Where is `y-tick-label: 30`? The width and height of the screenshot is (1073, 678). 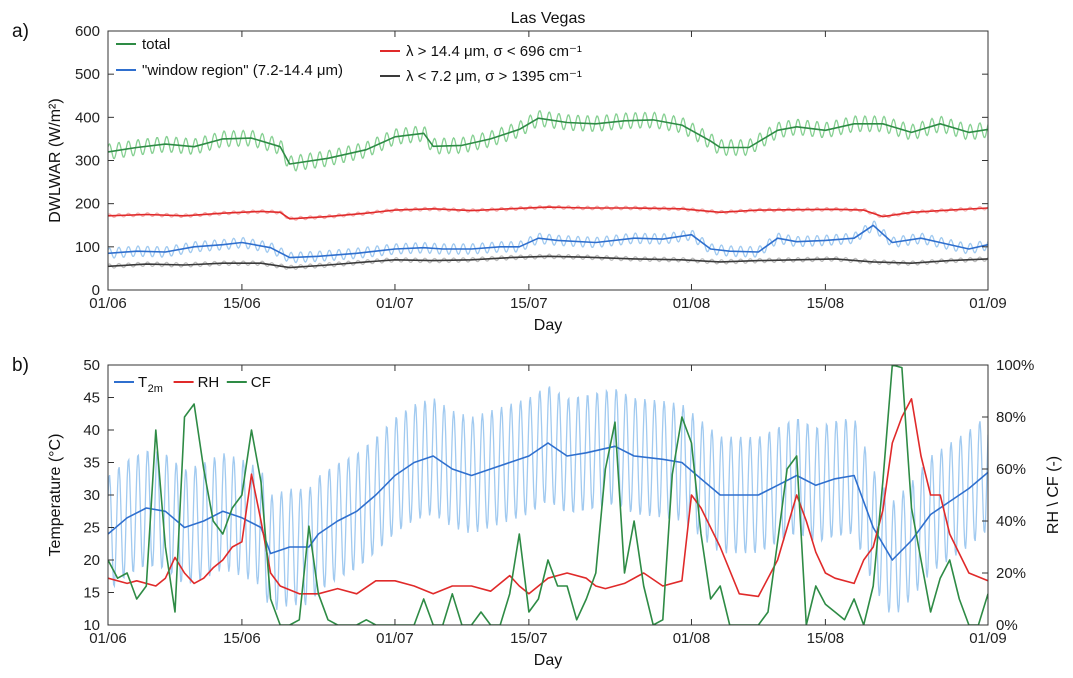
y-tick-label: 30 is located at coordinates (91, 495).